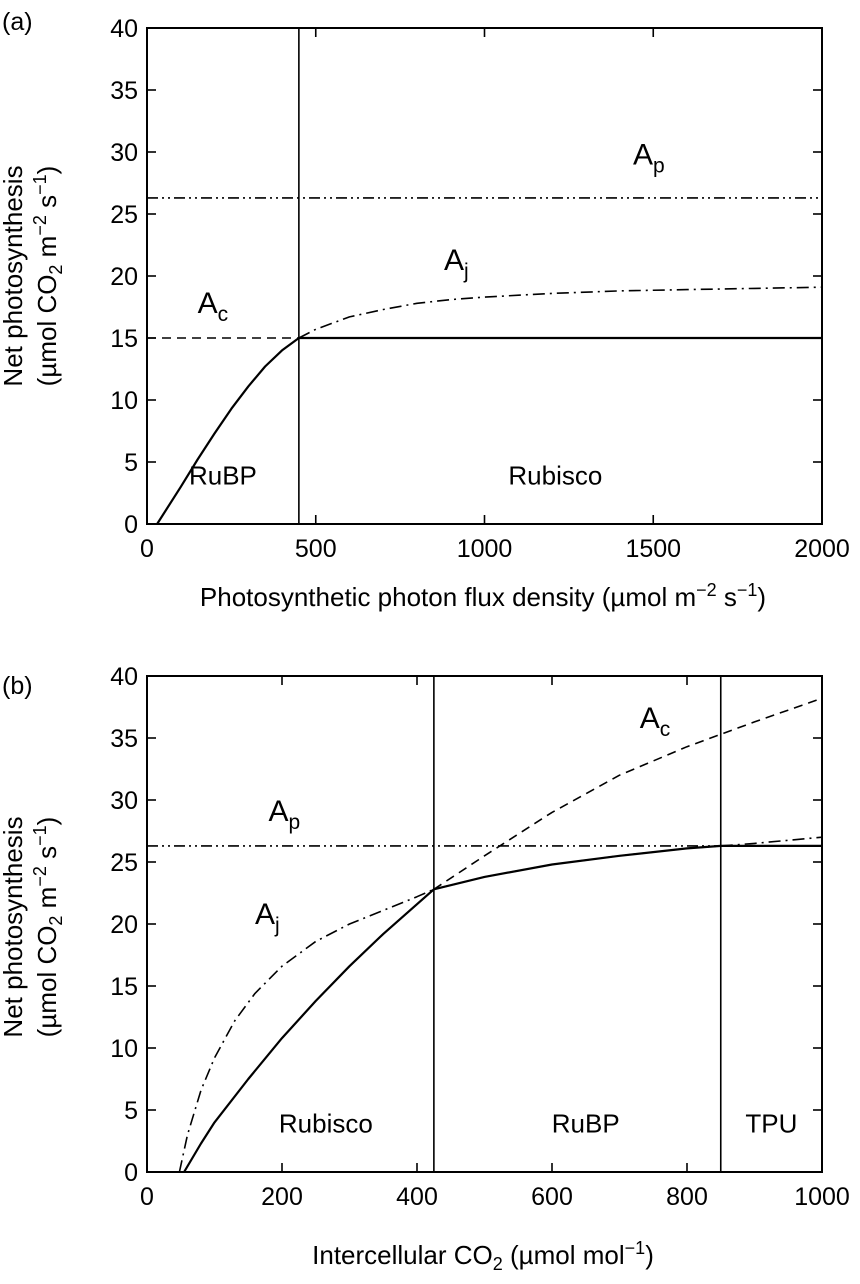  What do you see at coordinates (555, 475) in the screenshot?
I see `panel-a-region-label-rubisco: Rubisco` at bounding box center [555, 475].